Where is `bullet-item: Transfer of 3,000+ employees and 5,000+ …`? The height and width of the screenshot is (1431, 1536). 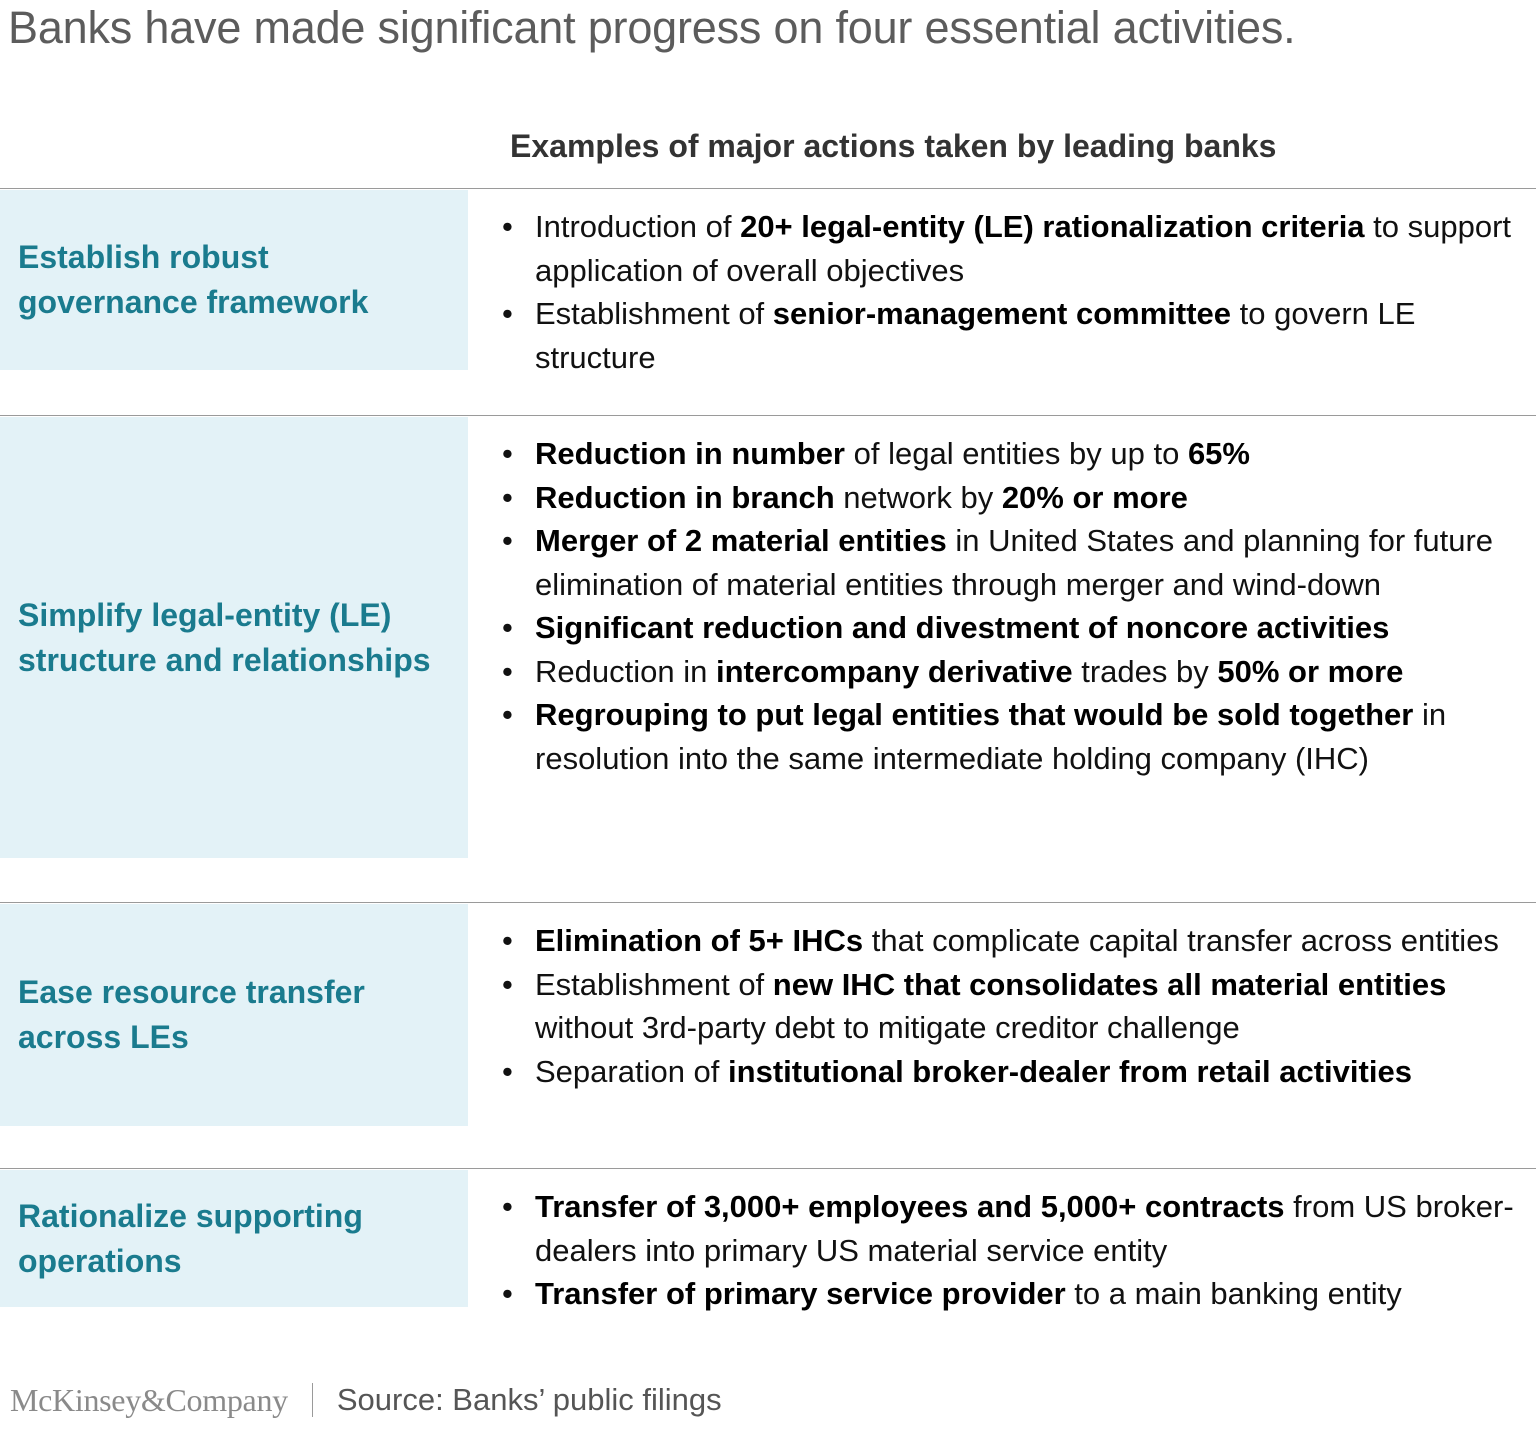 bullet-item: Transfer of 3,000+ employees and 5,000+ … is located at coordinates (1015, 1228).